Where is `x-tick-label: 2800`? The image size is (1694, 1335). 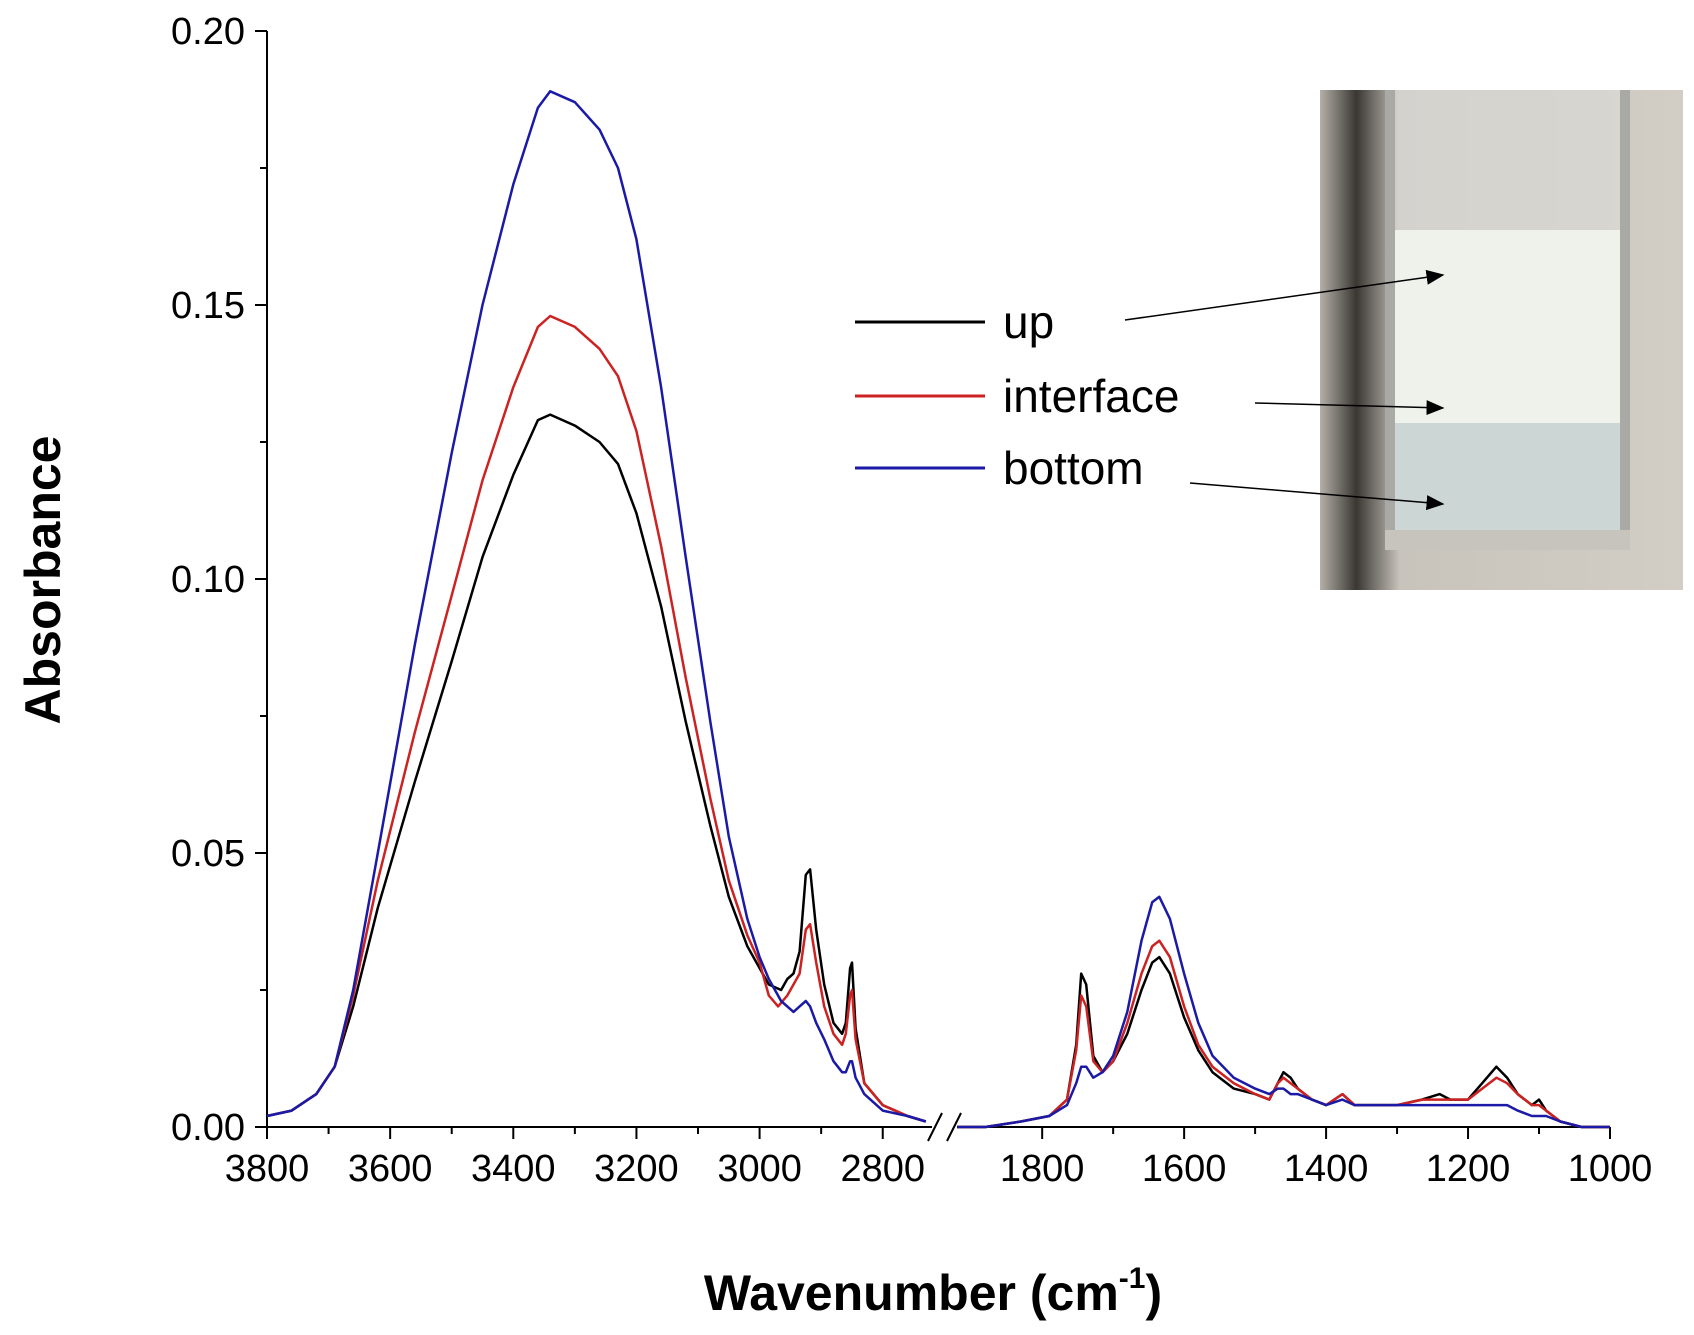 x-tick-label: 2800 is located at coordinates (882, 1169).